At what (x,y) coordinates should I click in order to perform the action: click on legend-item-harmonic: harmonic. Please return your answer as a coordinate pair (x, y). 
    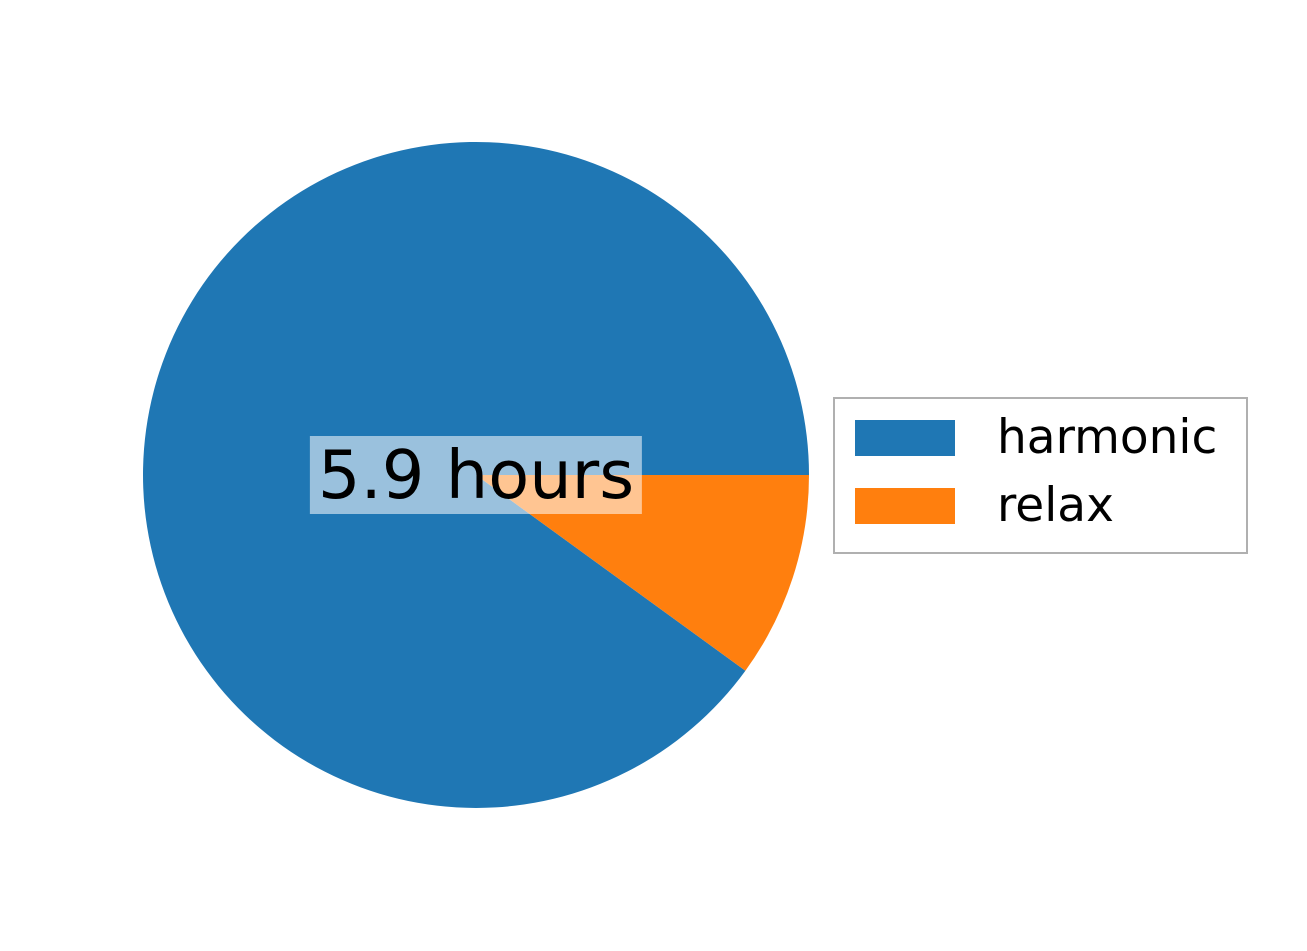
    Looking at the image, I should click on (1038, 437).